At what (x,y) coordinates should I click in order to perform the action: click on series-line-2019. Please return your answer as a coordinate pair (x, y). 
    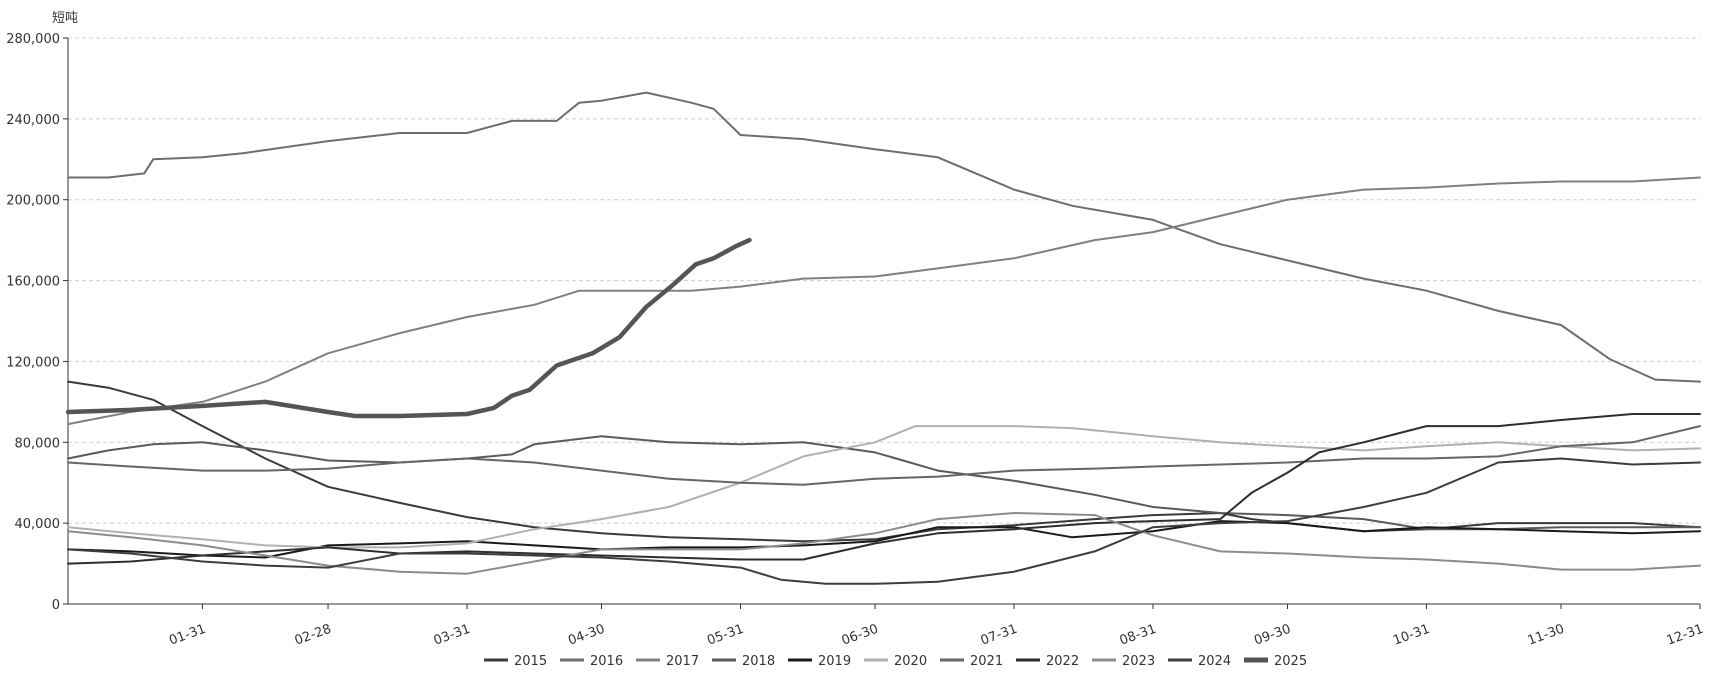
    Looking at the image, I should click on (884, 539).